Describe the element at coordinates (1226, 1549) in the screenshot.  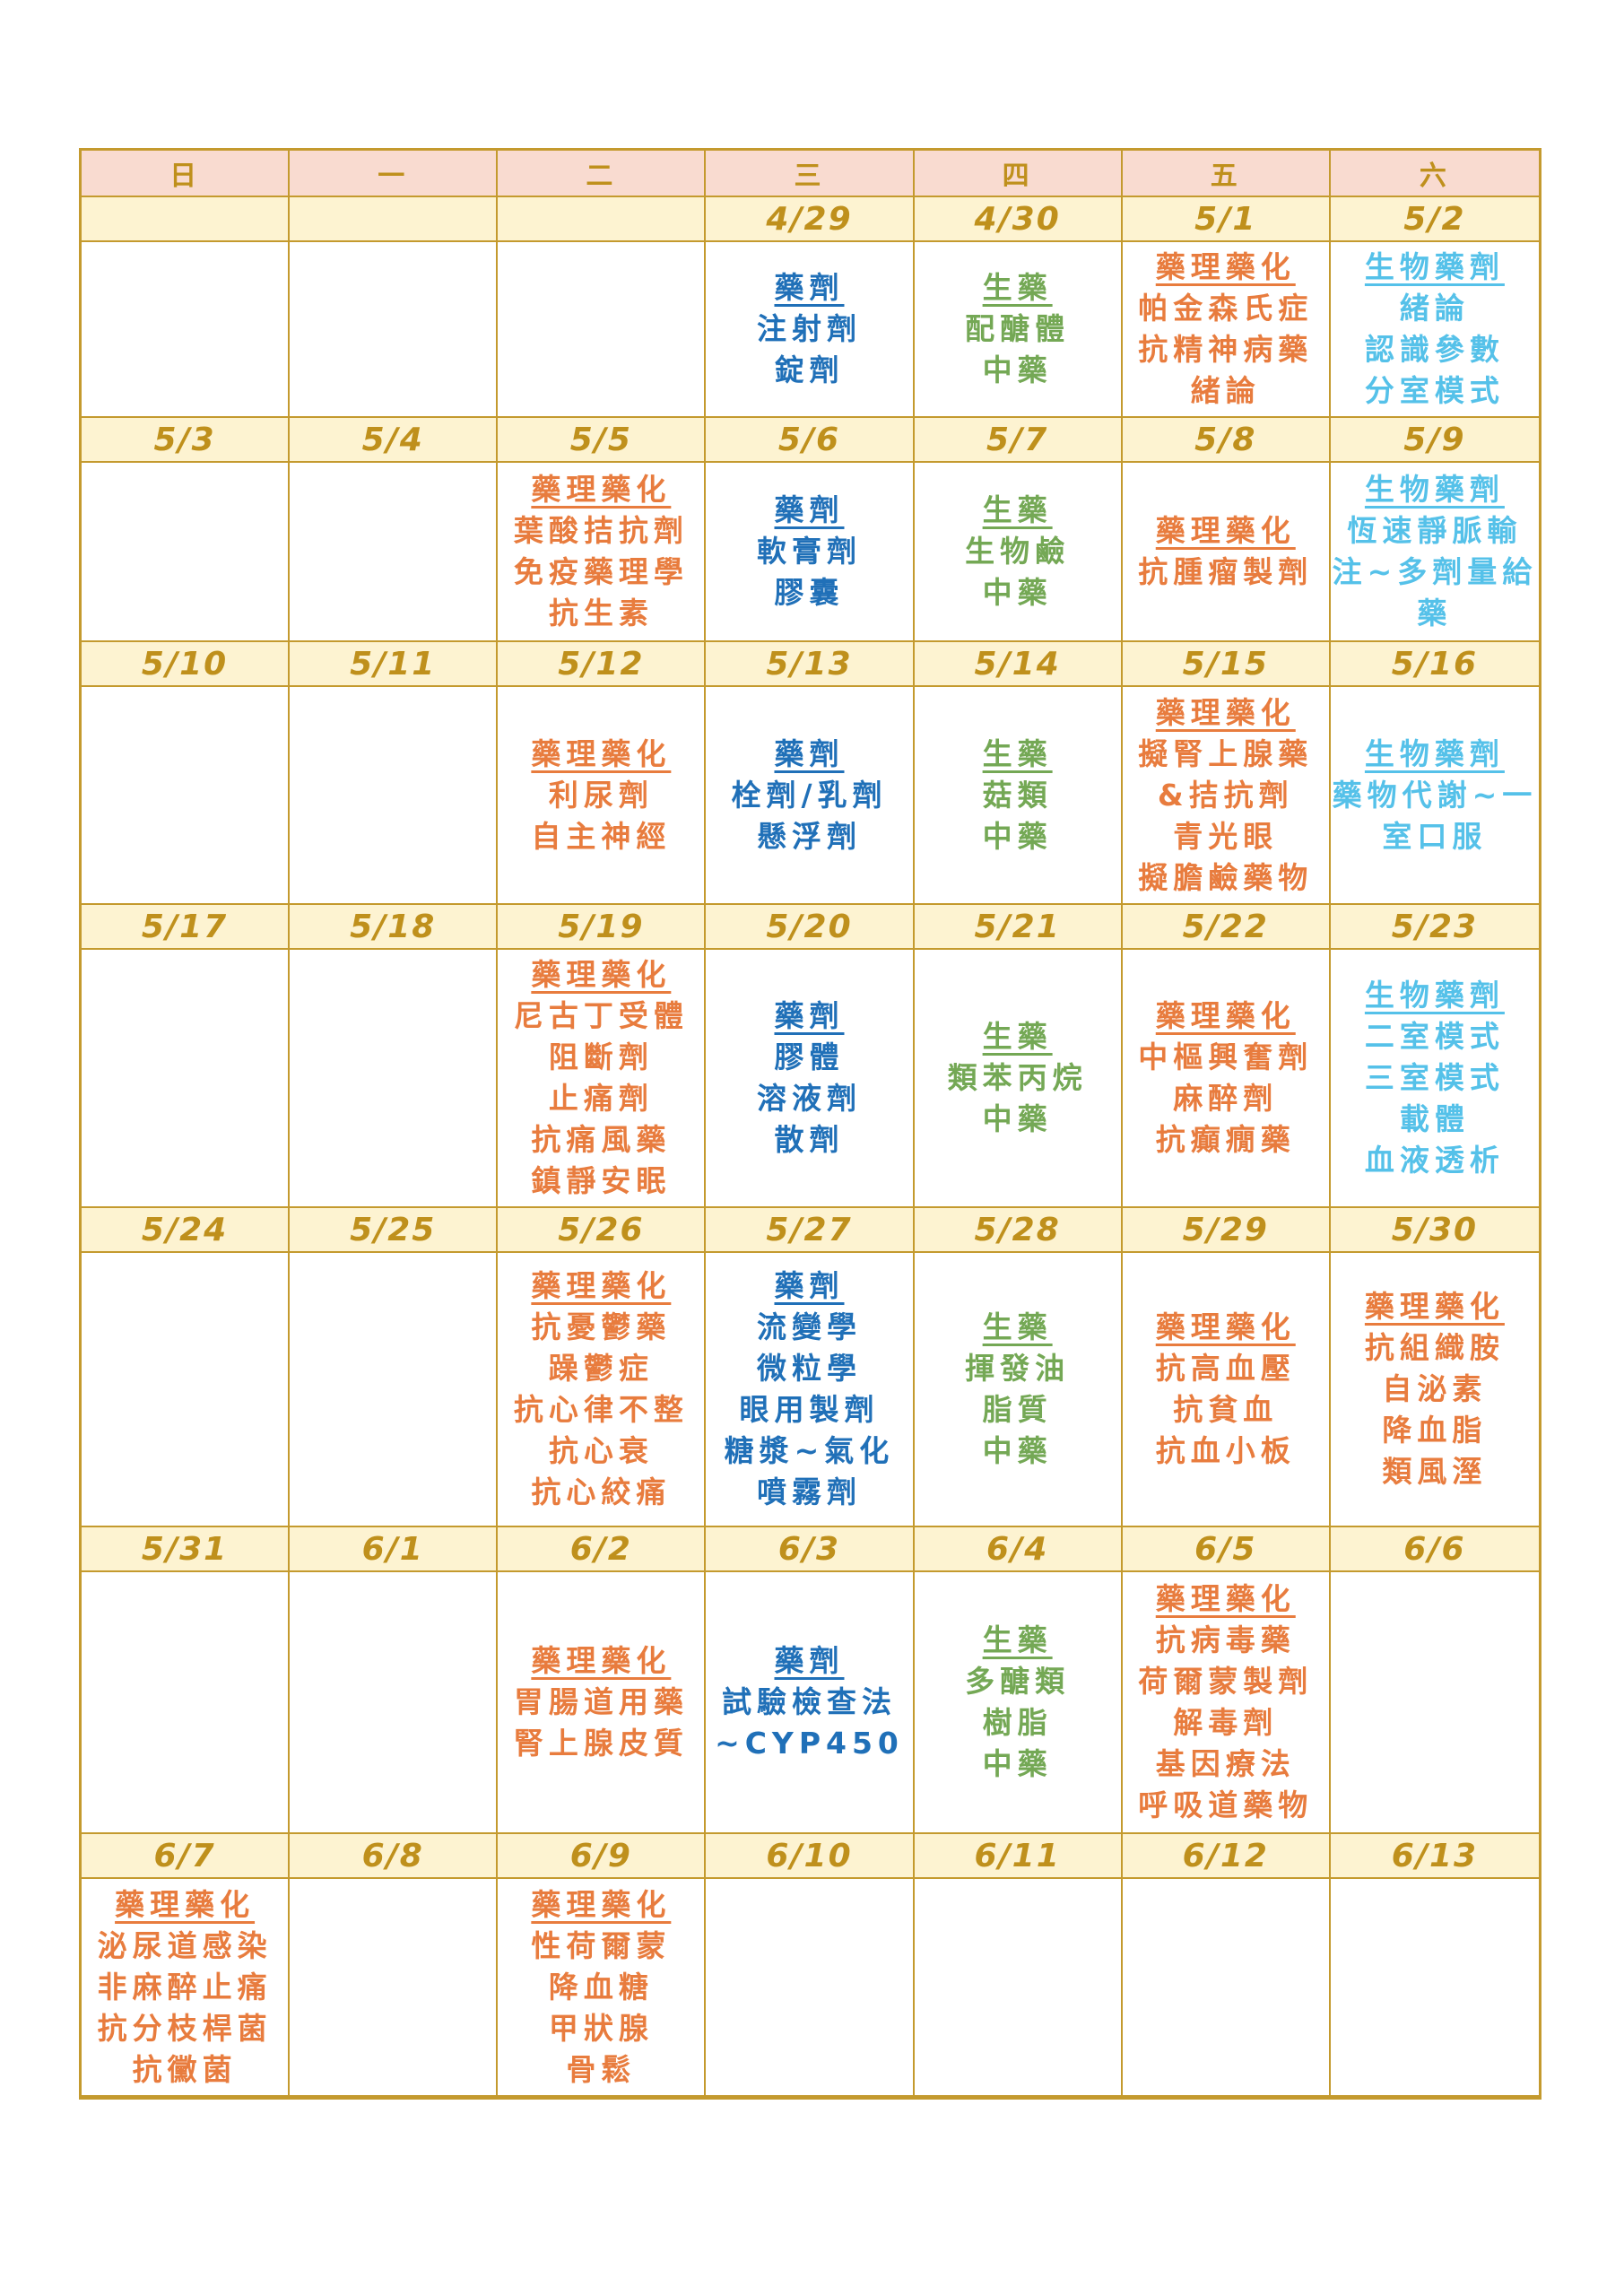
I see `date-cell: 6/5` at that location.